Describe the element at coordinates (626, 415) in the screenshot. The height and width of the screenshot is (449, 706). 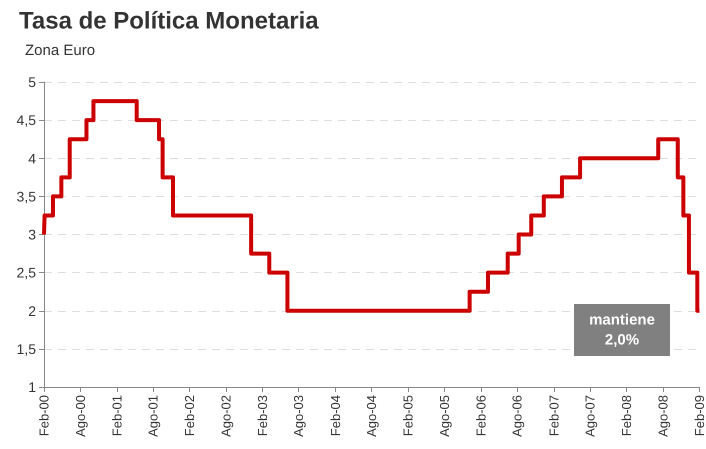
I see `x-tick-label: Feb-08` at that location.